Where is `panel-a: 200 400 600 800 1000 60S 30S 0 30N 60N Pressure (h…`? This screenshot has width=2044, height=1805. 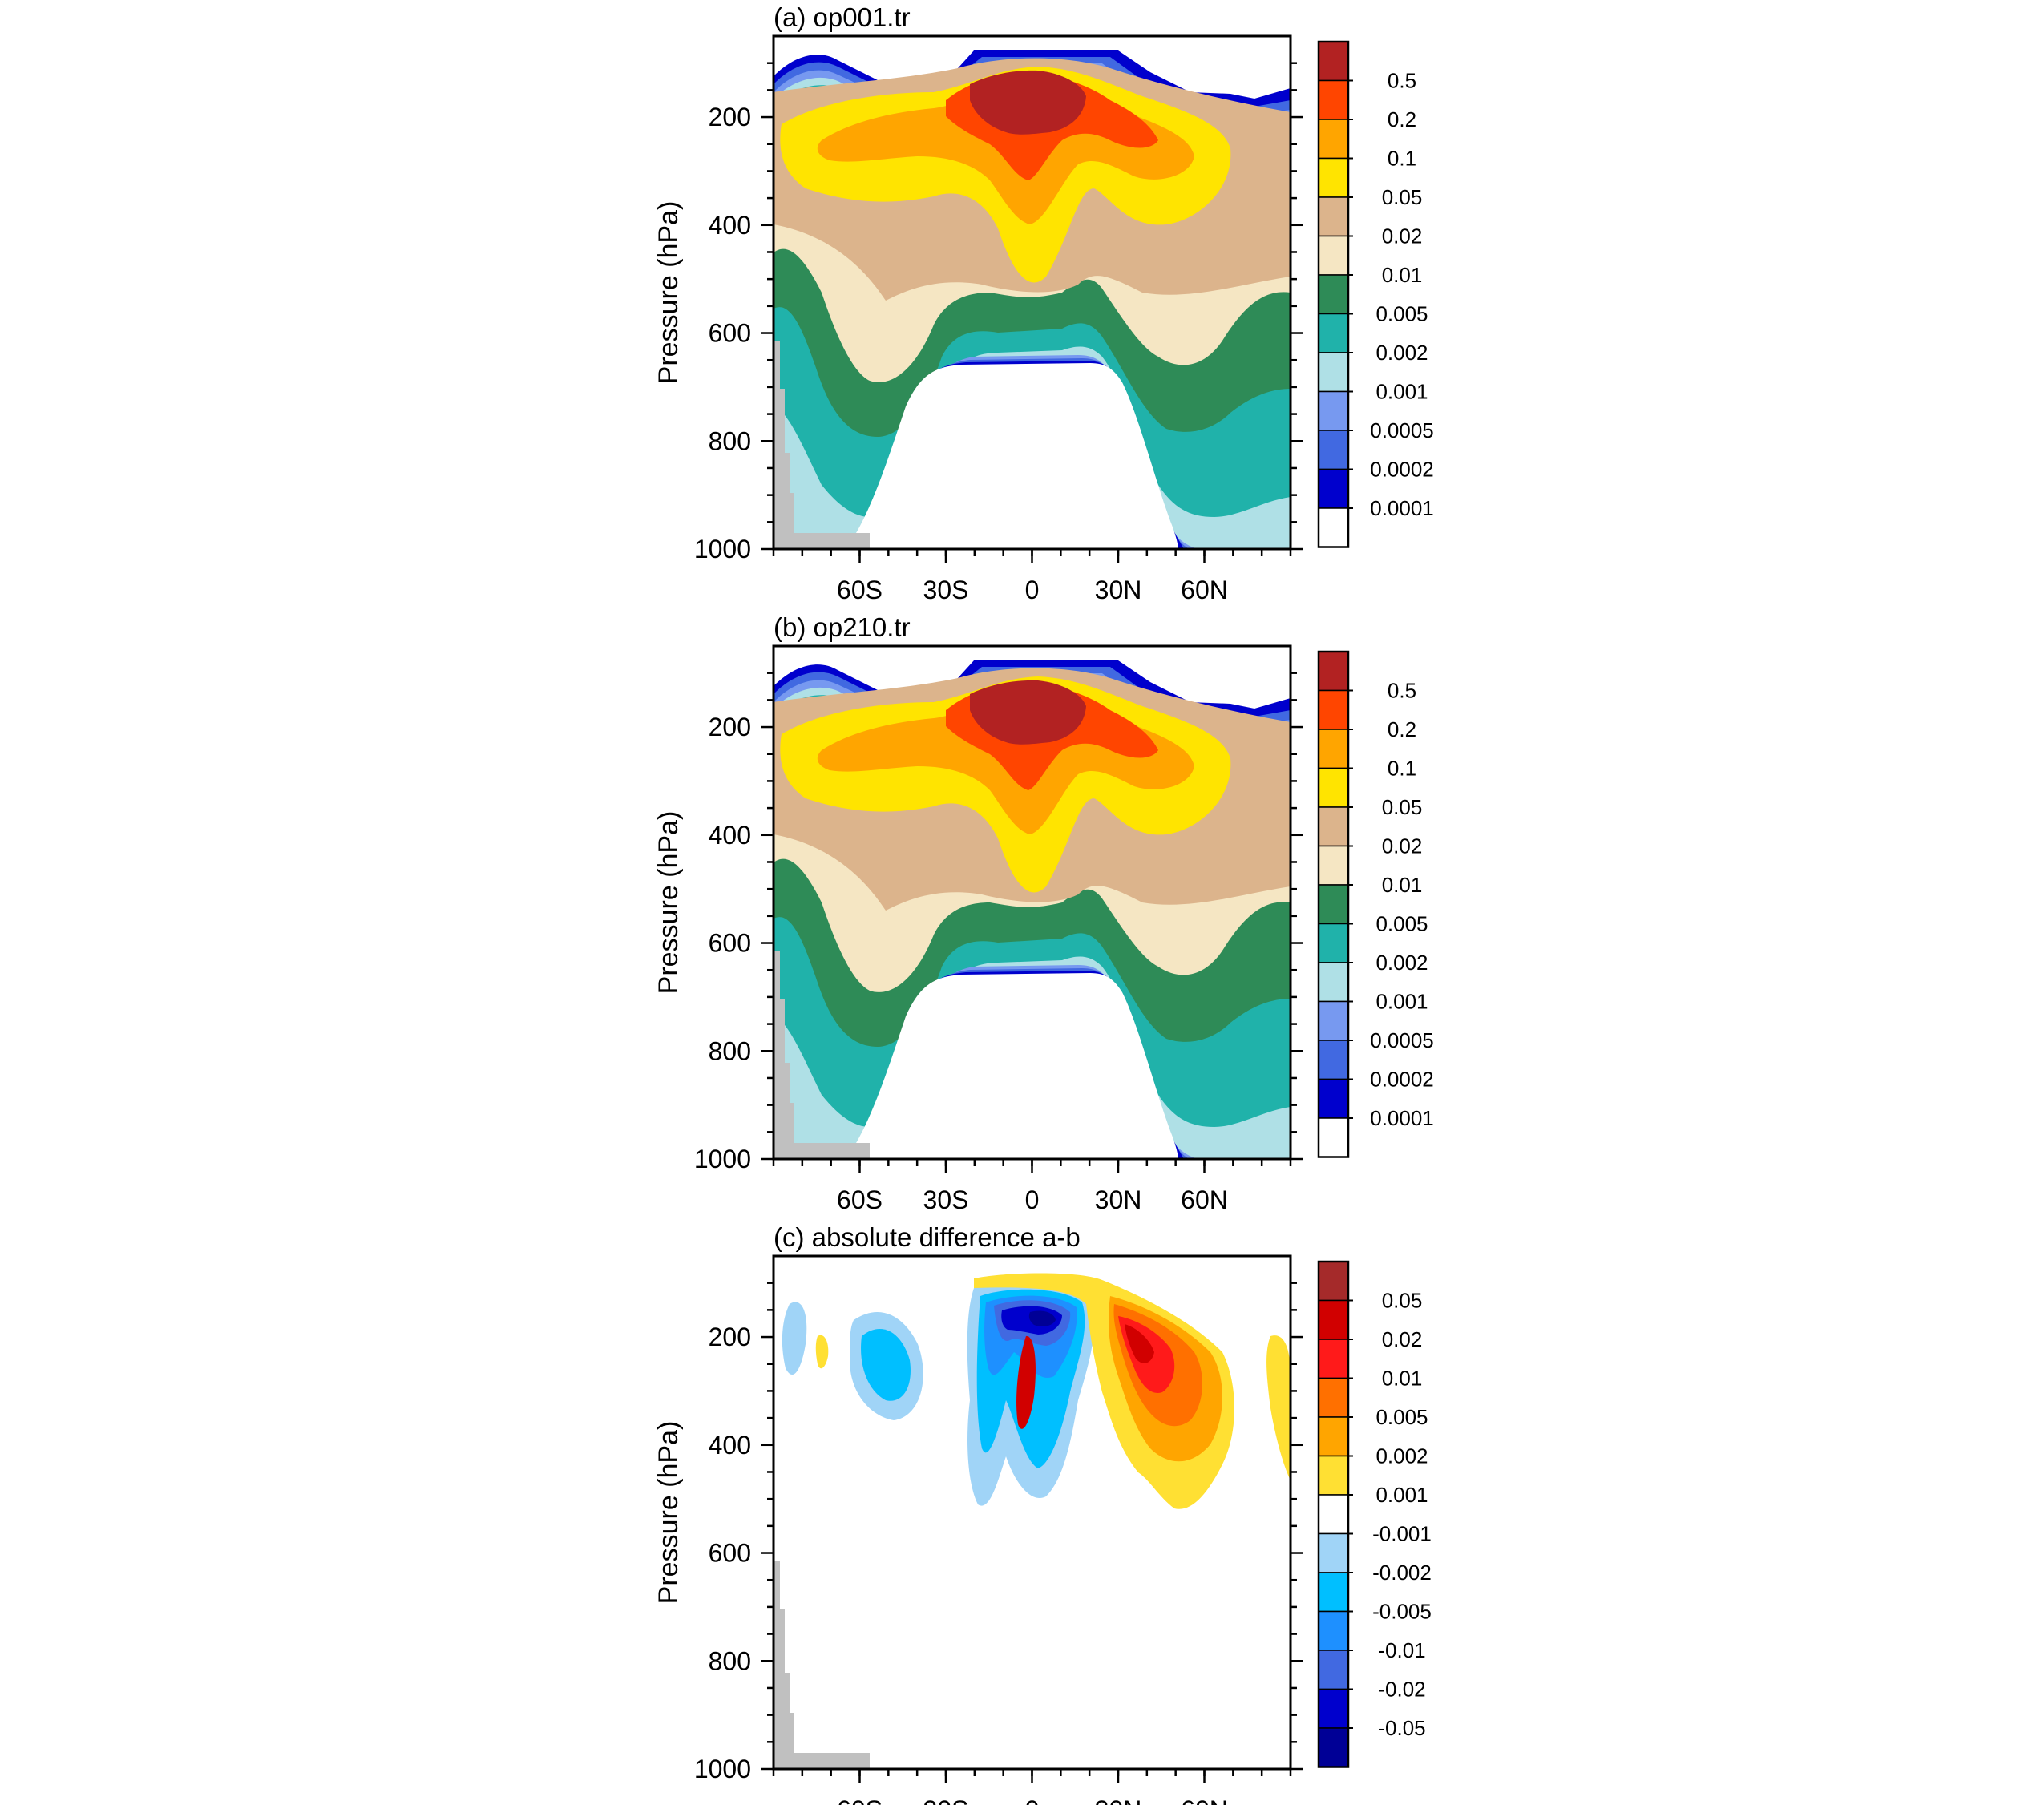 panel-a: 200 400 600 800 1000 60S 30S 0 30N 60N Pressure (h… is located at coordinates (1043, 303).